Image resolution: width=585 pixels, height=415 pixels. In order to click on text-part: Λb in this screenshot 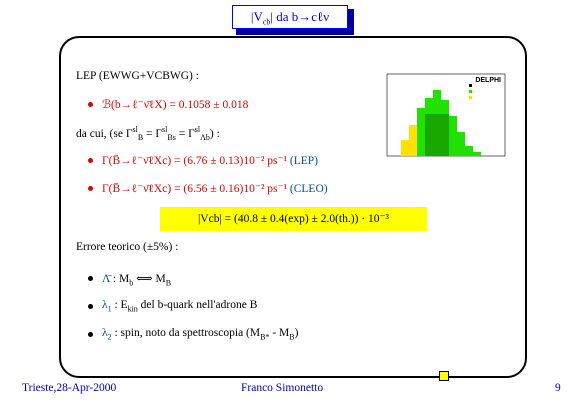, I will do `click(205, 138)`.